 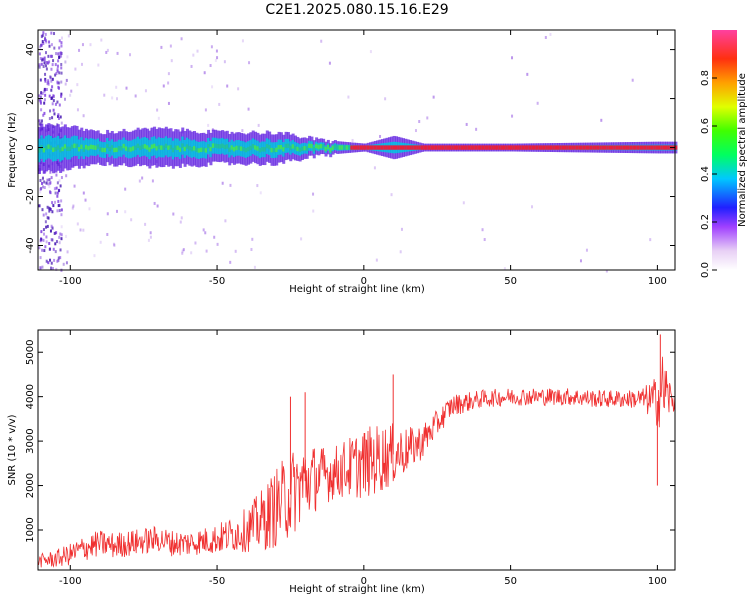 What do you see at coordinates (705, 174) in the screenshot?
I see `colorbar-tick-label: 0.4` at bounding box center [705, 174].